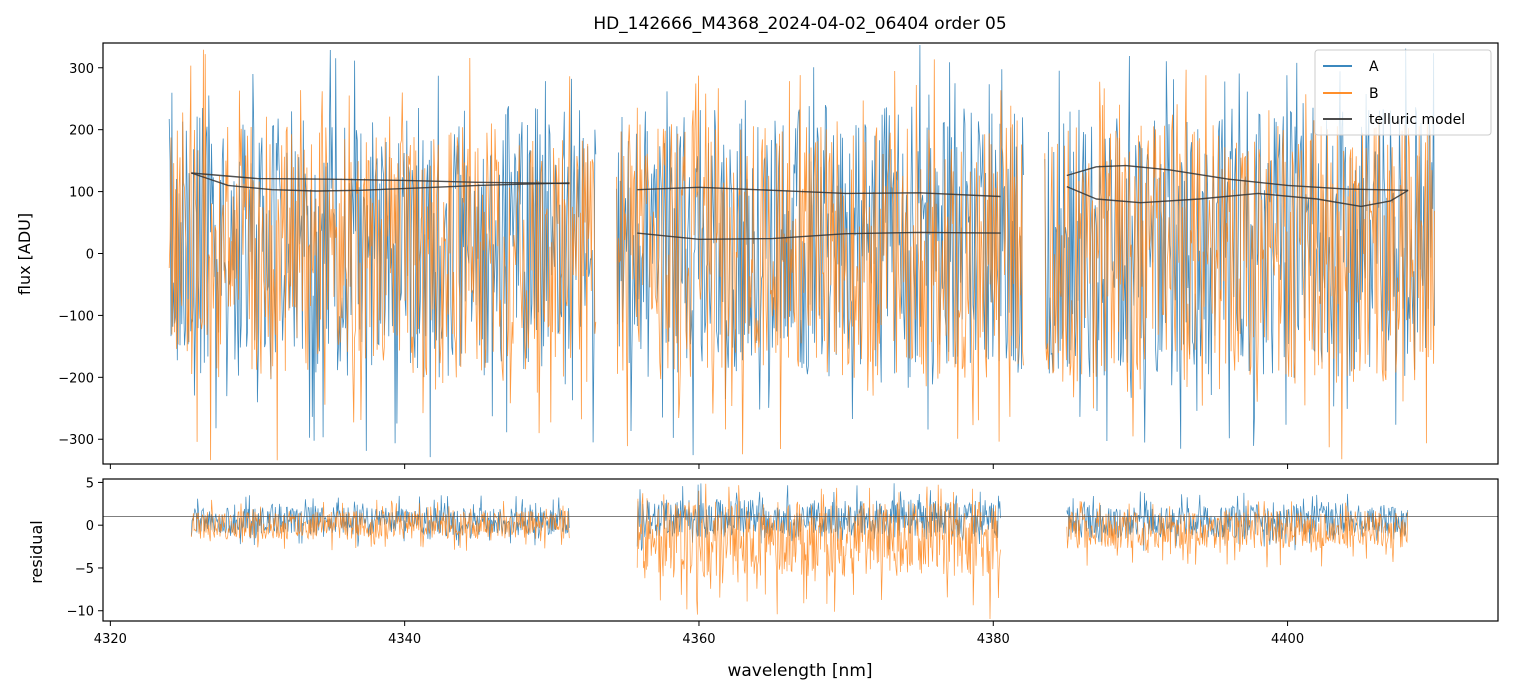 The width and height of the screenshot is (1513, 696). What do you see at coordinates (81, 131) in the screenshot?
I see `main-ytick-label: 200` at bounding box center [81, 131].